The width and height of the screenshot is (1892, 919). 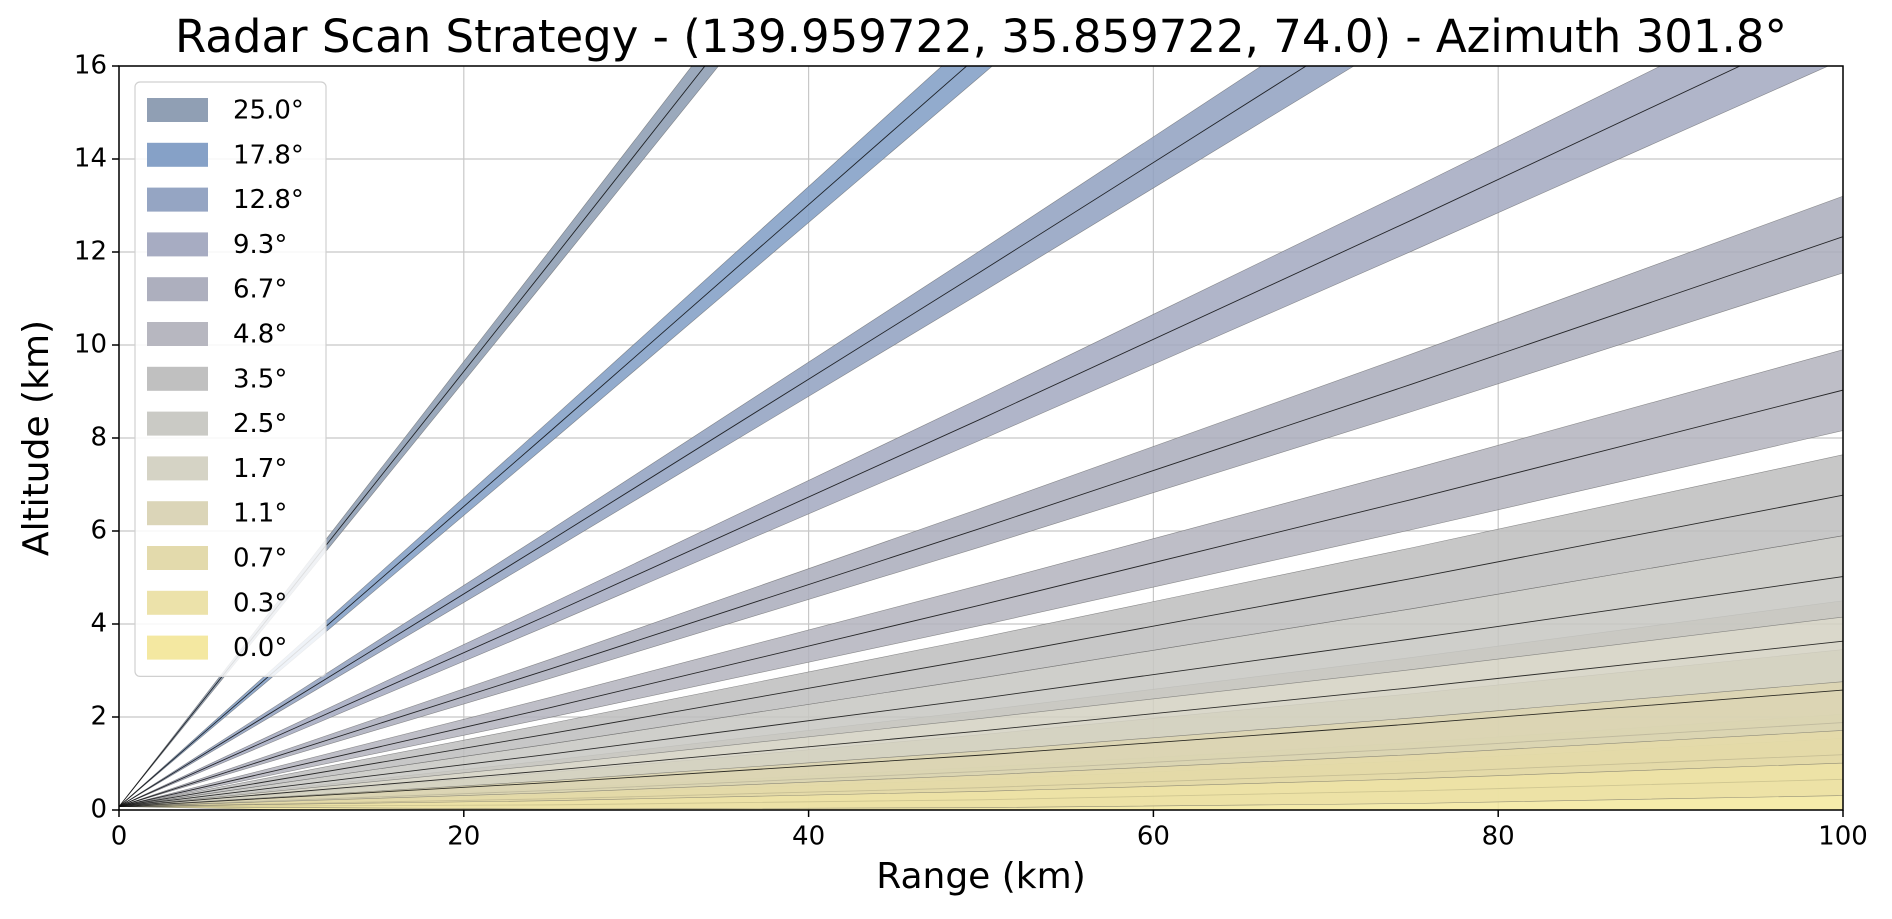 What do you see at coordinates (268, 155) in the screenshot?
I see `legend-label: 17.8°` at bounding box center [268, 155].